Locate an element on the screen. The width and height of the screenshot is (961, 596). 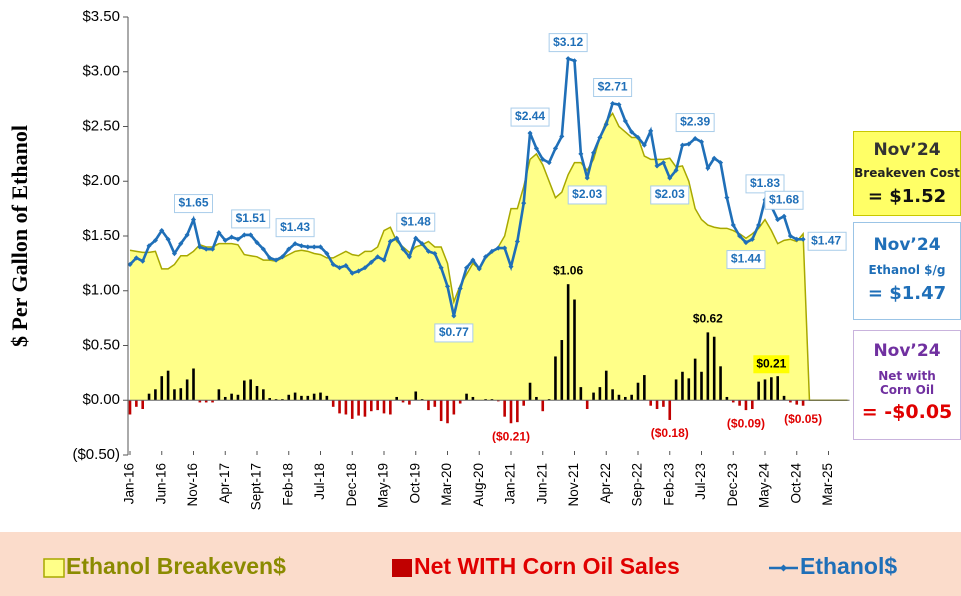
legend-label: Net WITH Corn Oil Sales is located at coordinates (547, 566).